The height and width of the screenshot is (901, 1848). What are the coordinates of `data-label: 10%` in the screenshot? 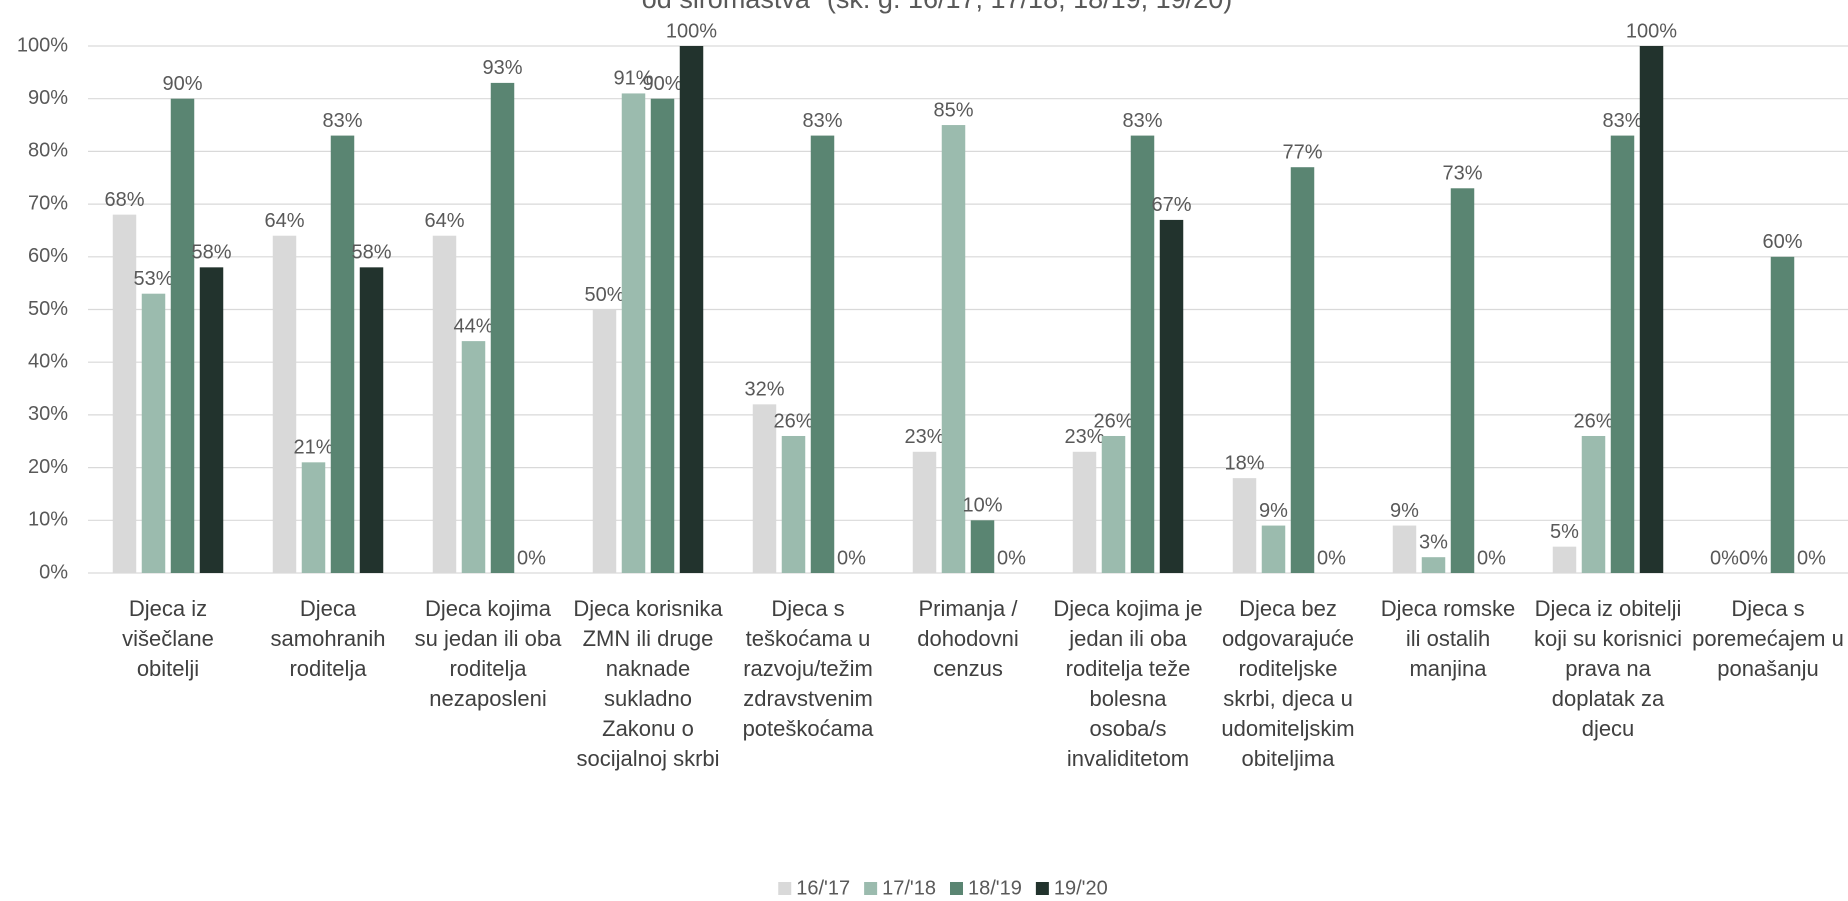 It's located at (982, 506).